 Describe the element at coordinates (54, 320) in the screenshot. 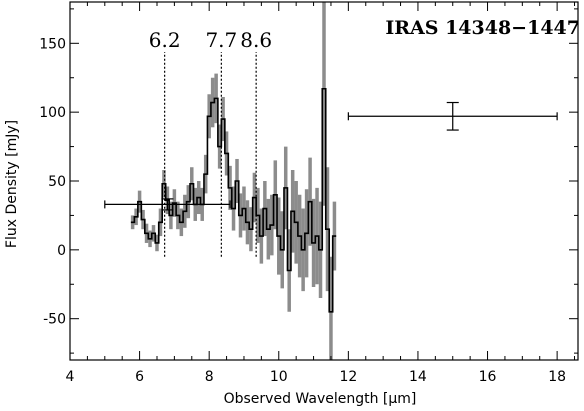

I see `y-tick-label: -50` at that location.